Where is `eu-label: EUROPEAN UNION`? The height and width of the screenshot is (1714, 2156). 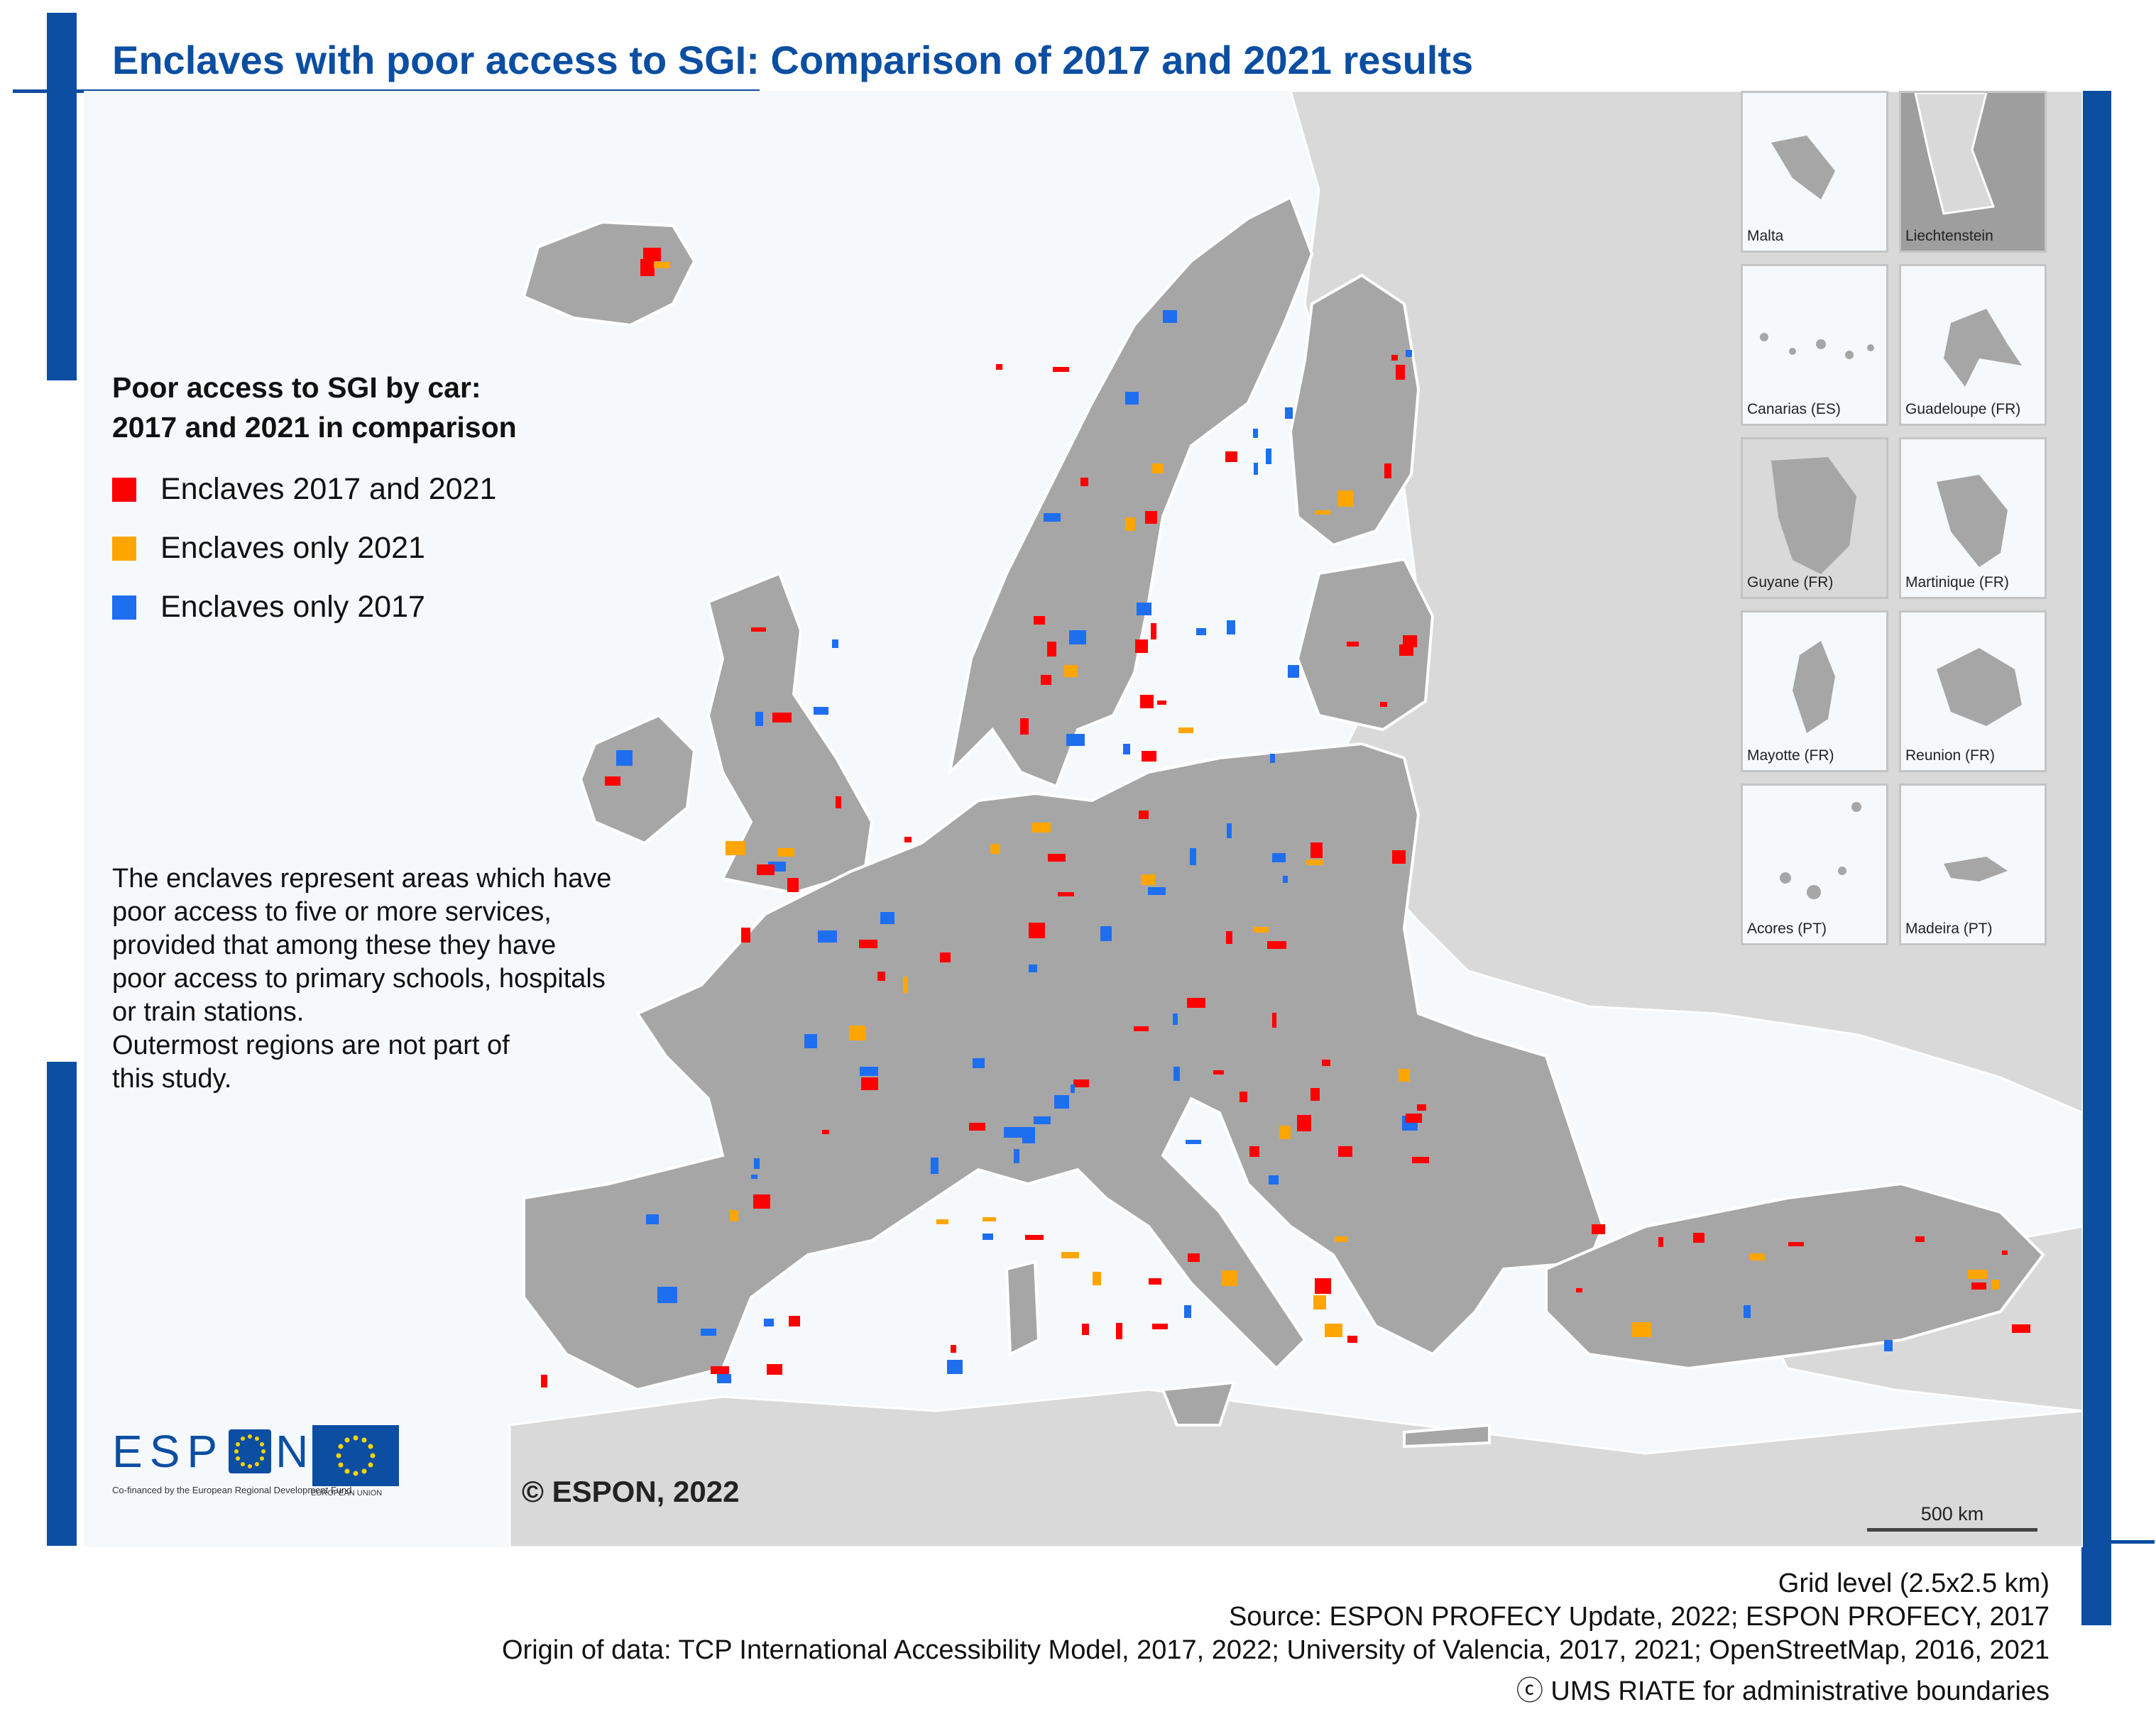
eu-label: EUROPEAN UNION is located at coordinates (347, 1493).